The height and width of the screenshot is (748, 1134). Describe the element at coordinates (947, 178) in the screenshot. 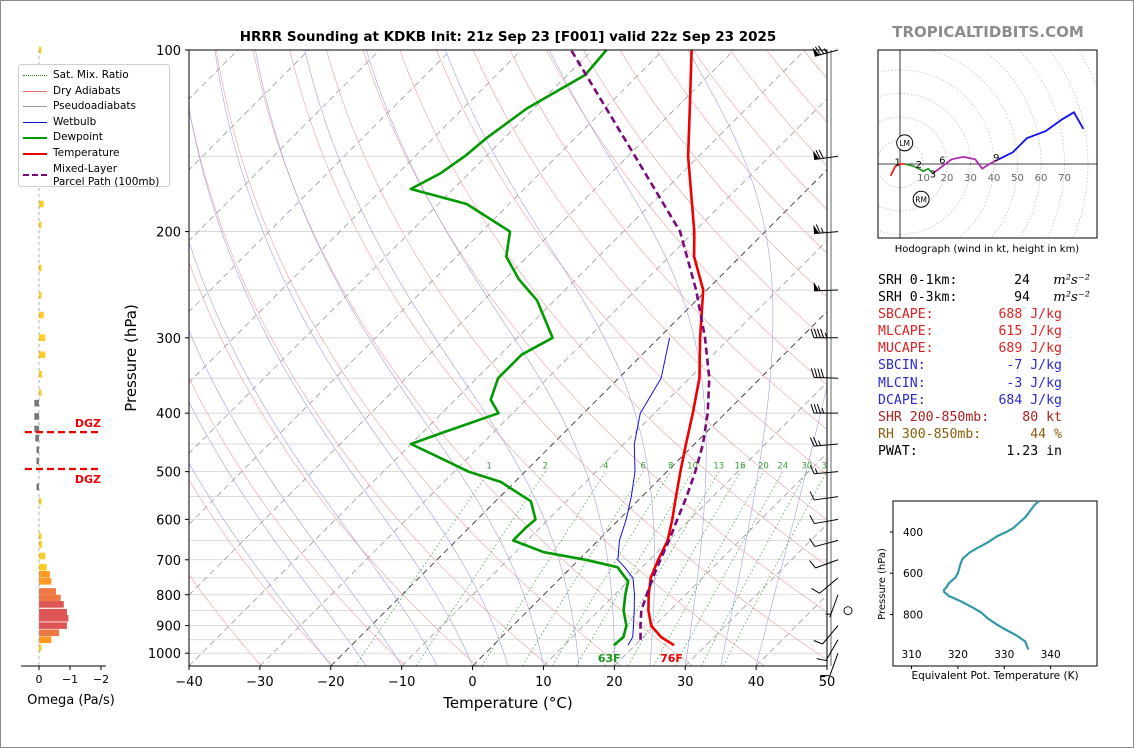

I see `hodo-ring-label: 20` at that location.